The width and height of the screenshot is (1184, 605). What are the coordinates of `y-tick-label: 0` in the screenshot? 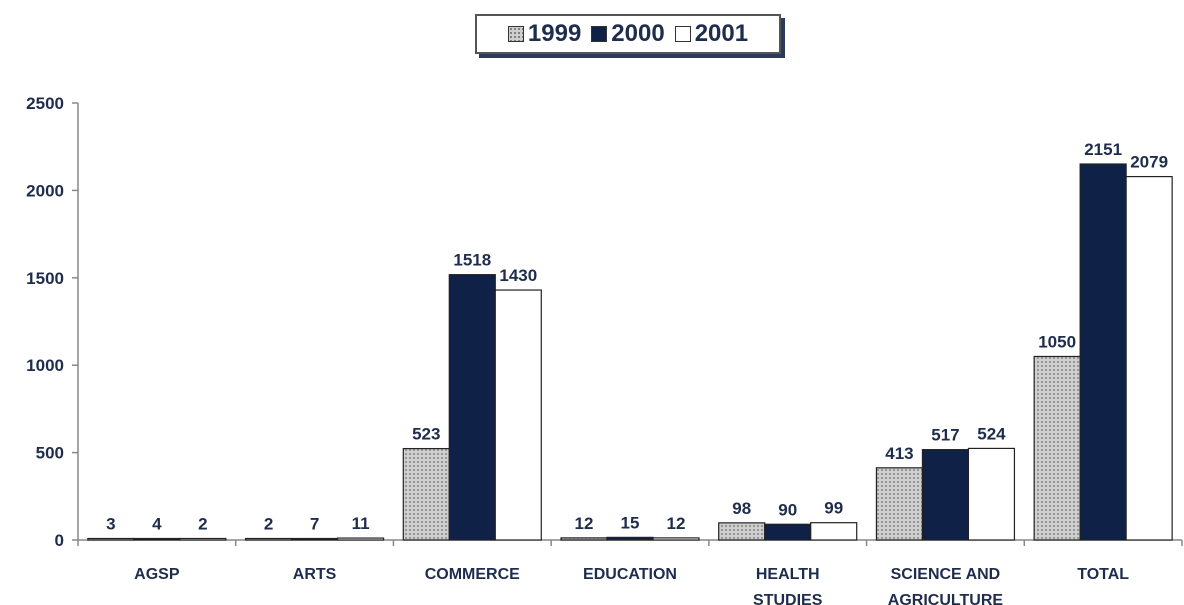 It's located at (59, 540).